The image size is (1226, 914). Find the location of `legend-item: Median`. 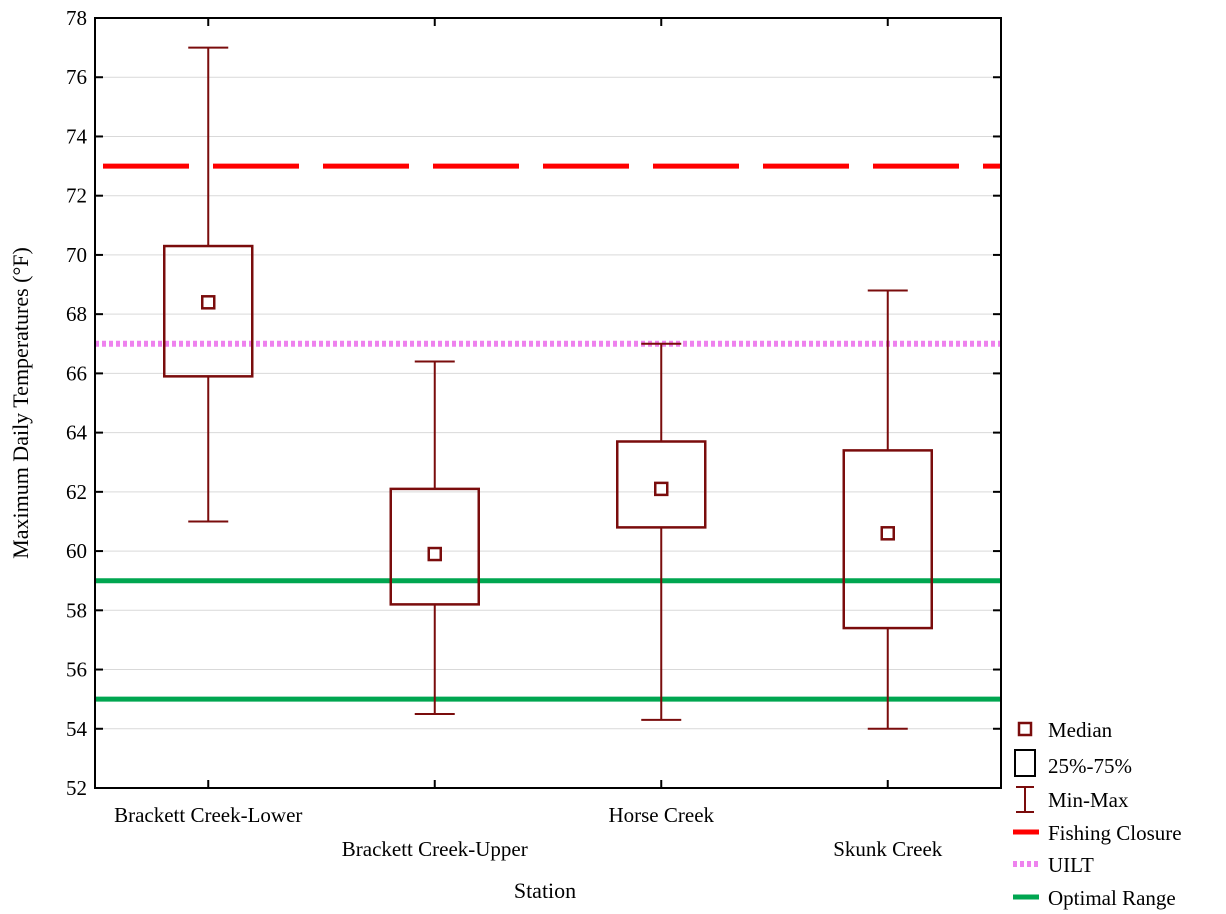

legend-item: Median is located at coordinates (1065, 730).